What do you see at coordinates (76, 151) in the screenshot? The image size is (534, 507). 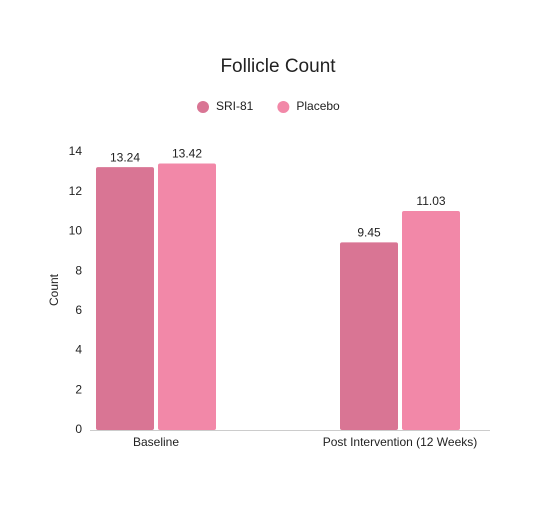 I see `y-tick-label: 14` at bounding box center [76, 151].